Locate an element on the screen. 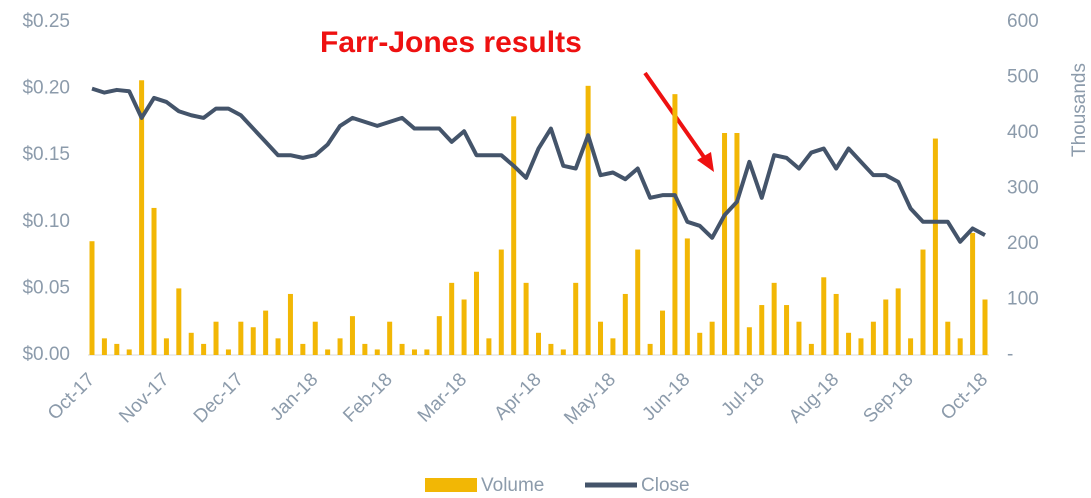 The width and height of the screenshot is (1091, 498). y2-tick-label: 300 is located at coordinates (1023, 188).